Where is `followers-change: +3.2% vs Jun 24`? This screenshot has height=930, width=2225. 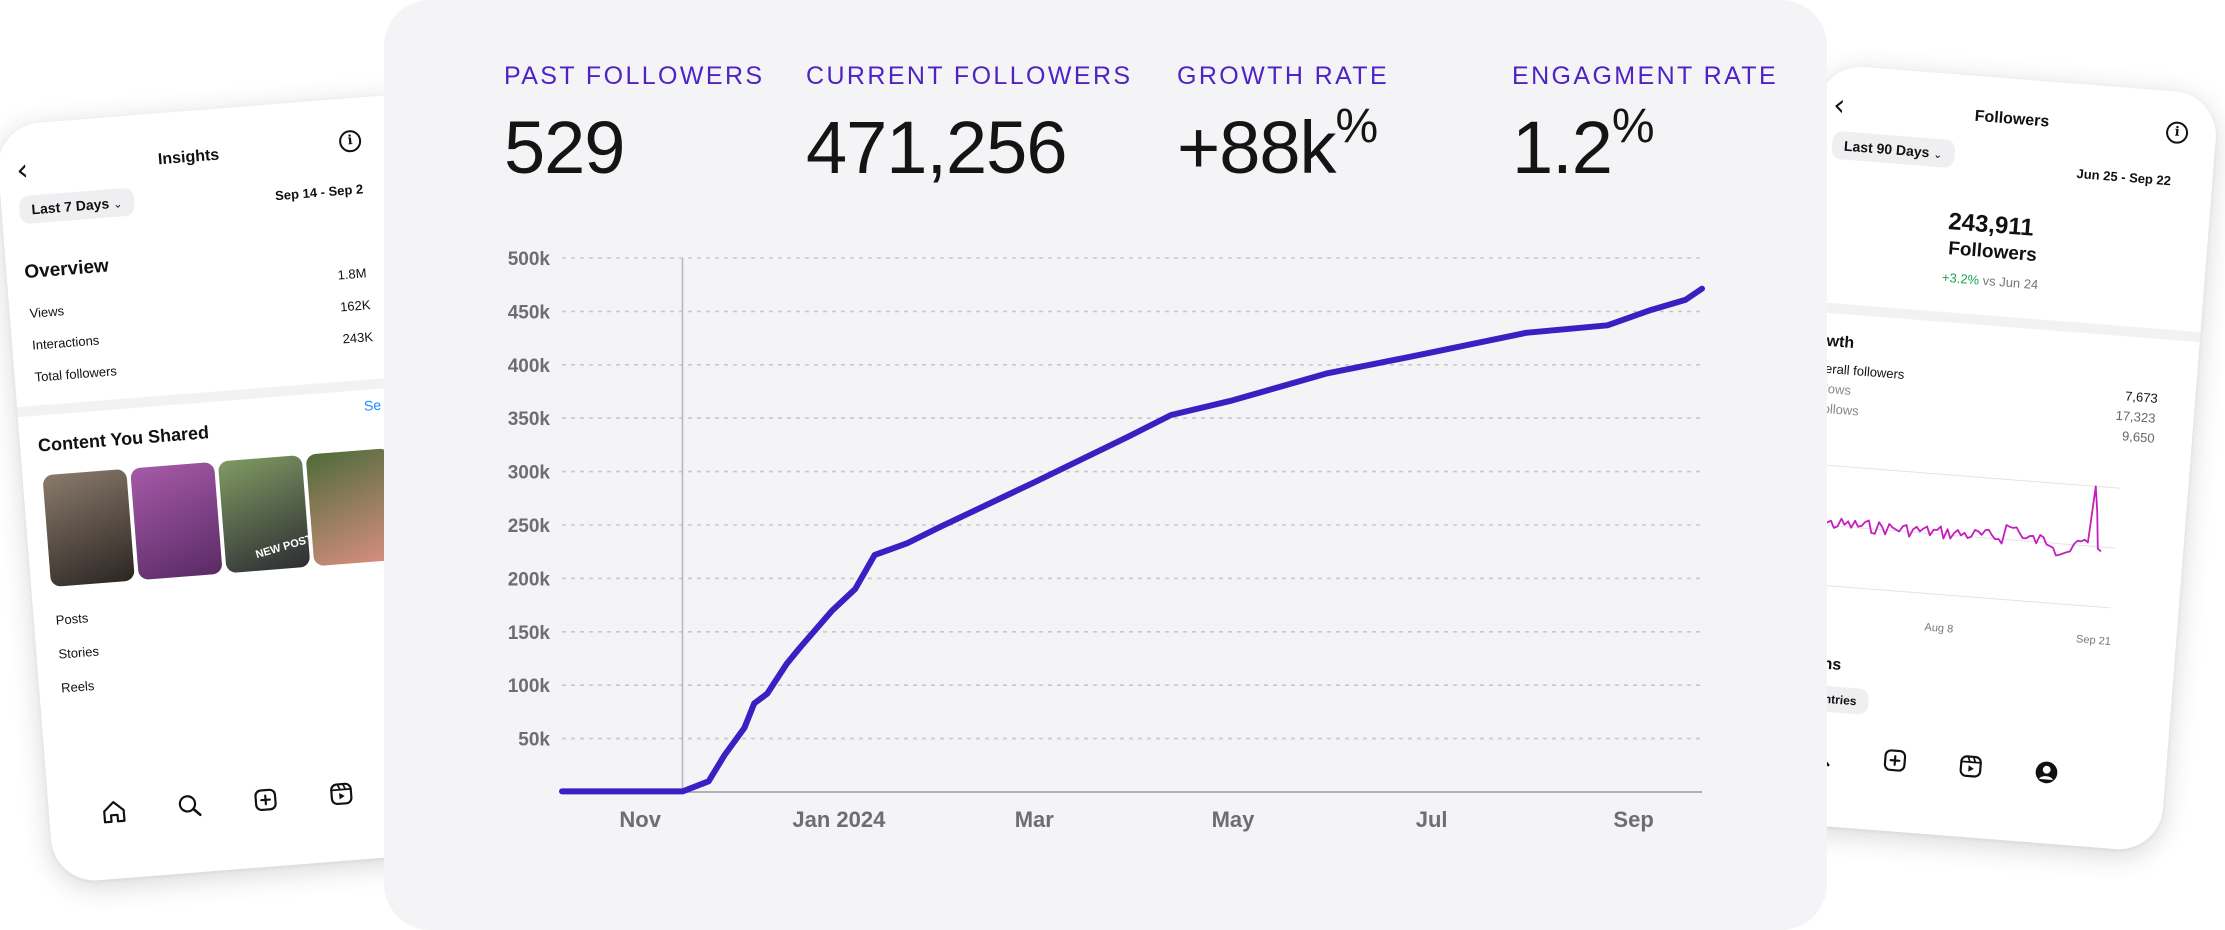
followers-change: +3.2% vs Jun 24 is located at coordinates (1989, 281).